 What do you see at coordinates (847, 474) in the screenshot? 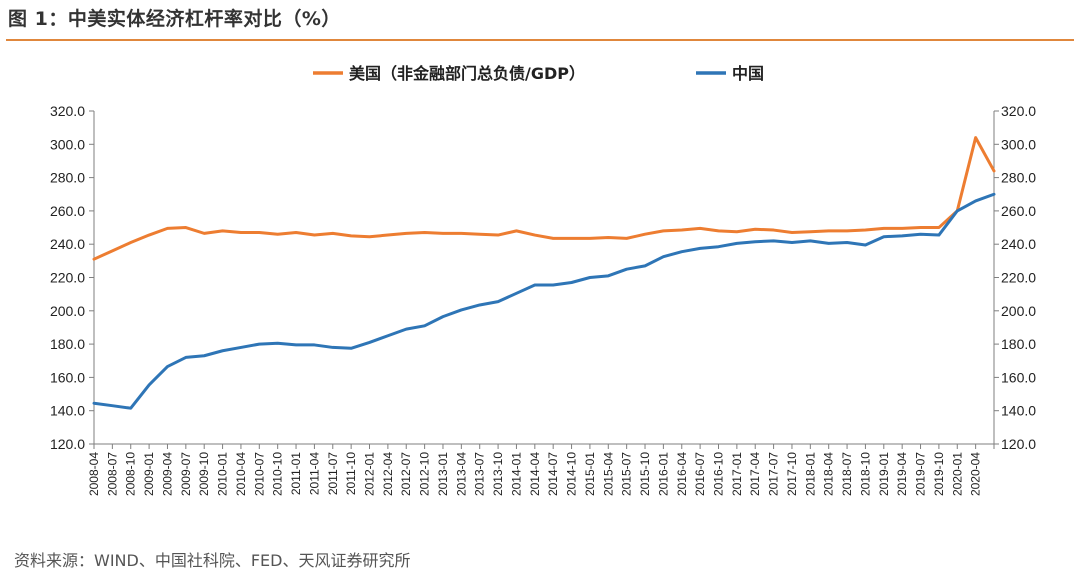
I see `x-tick-label: 2018-07` at bounding box center [847, 474].